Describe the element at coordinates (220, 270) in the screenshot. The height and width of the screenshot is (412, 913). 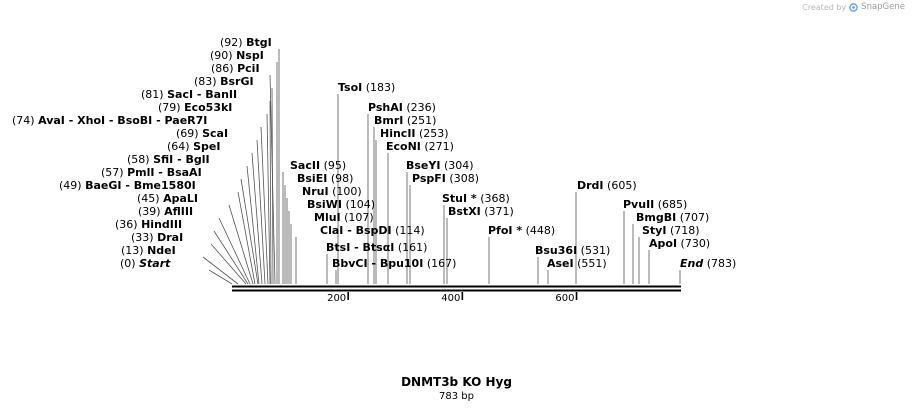
I see `feature-leader-ndei` at that location.